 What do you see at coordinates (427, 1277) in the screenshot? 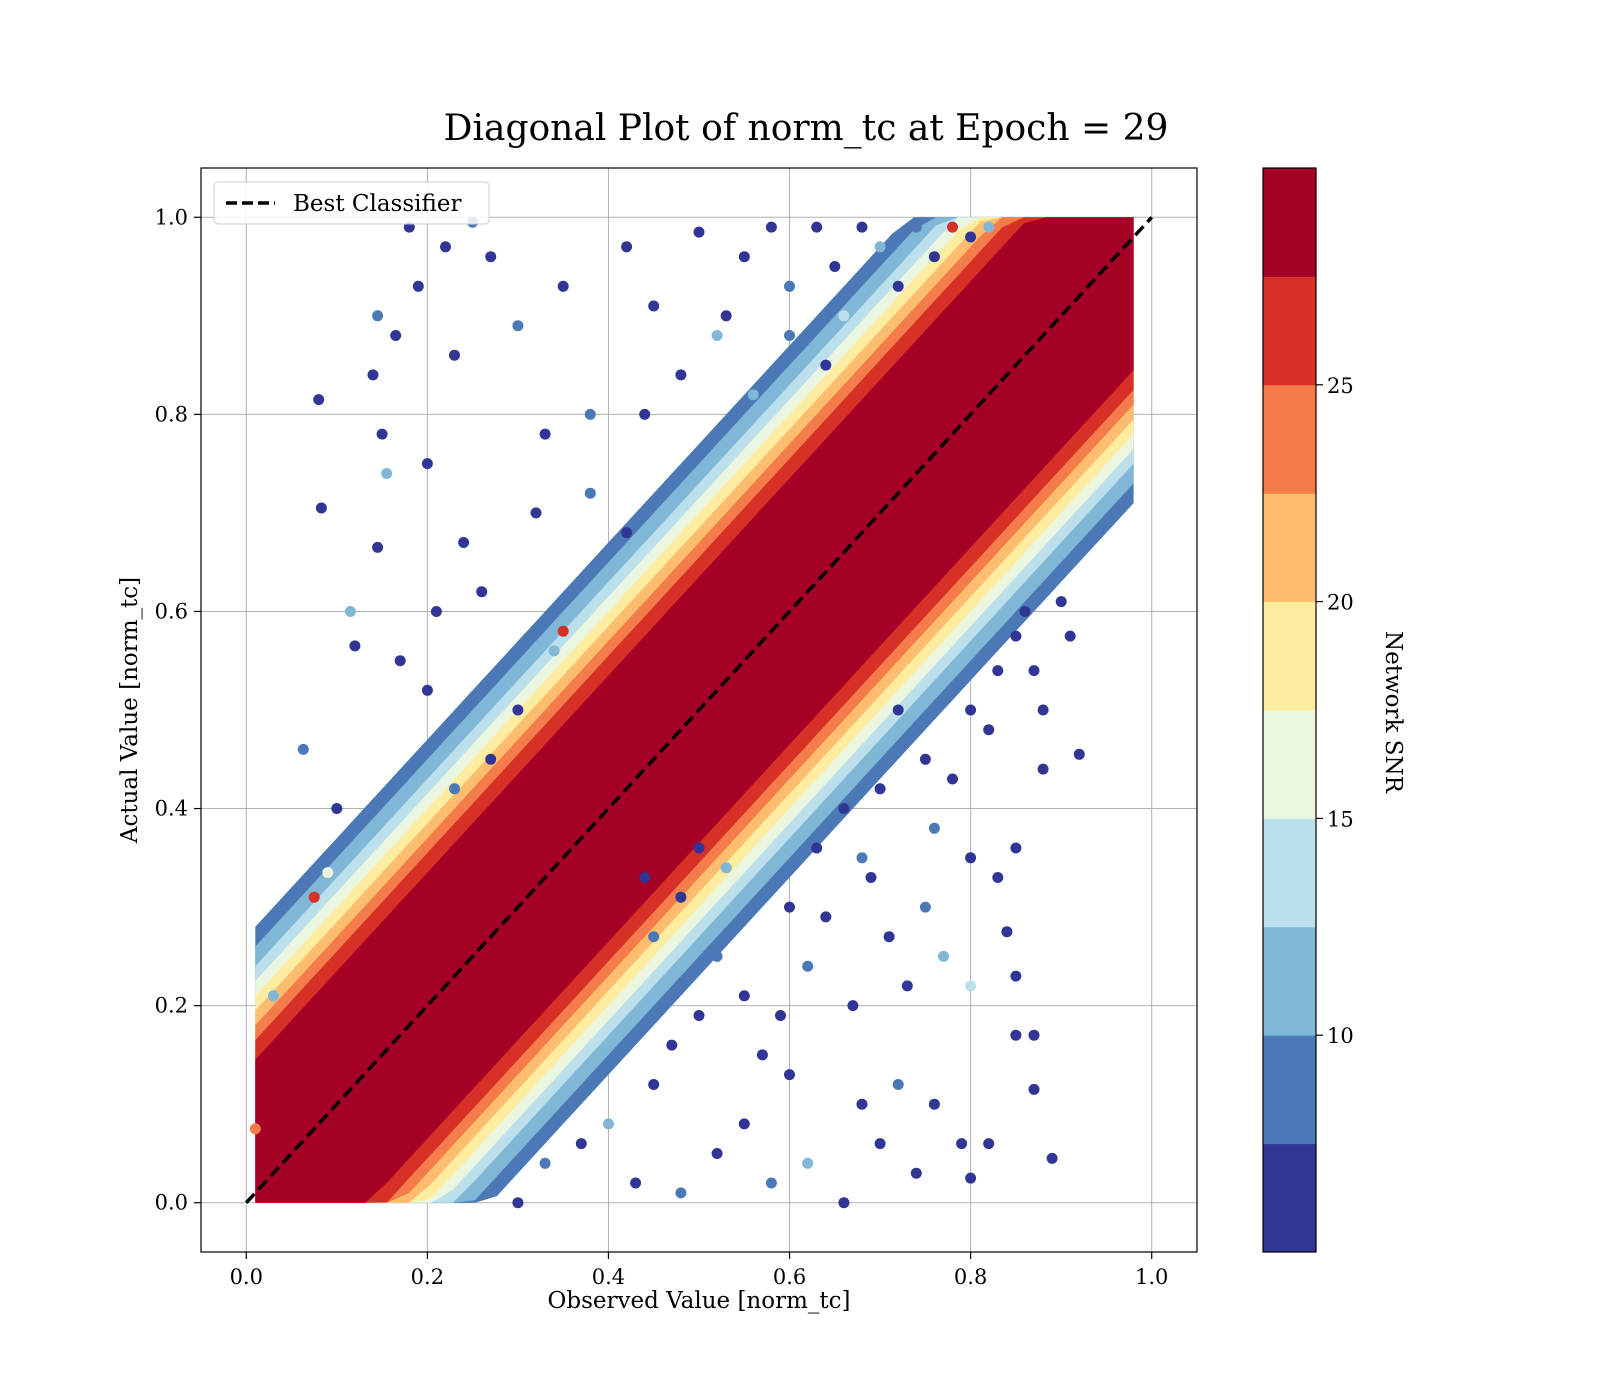
I see `x-tick-label: 0.2` at bounding box center [427, 1277].